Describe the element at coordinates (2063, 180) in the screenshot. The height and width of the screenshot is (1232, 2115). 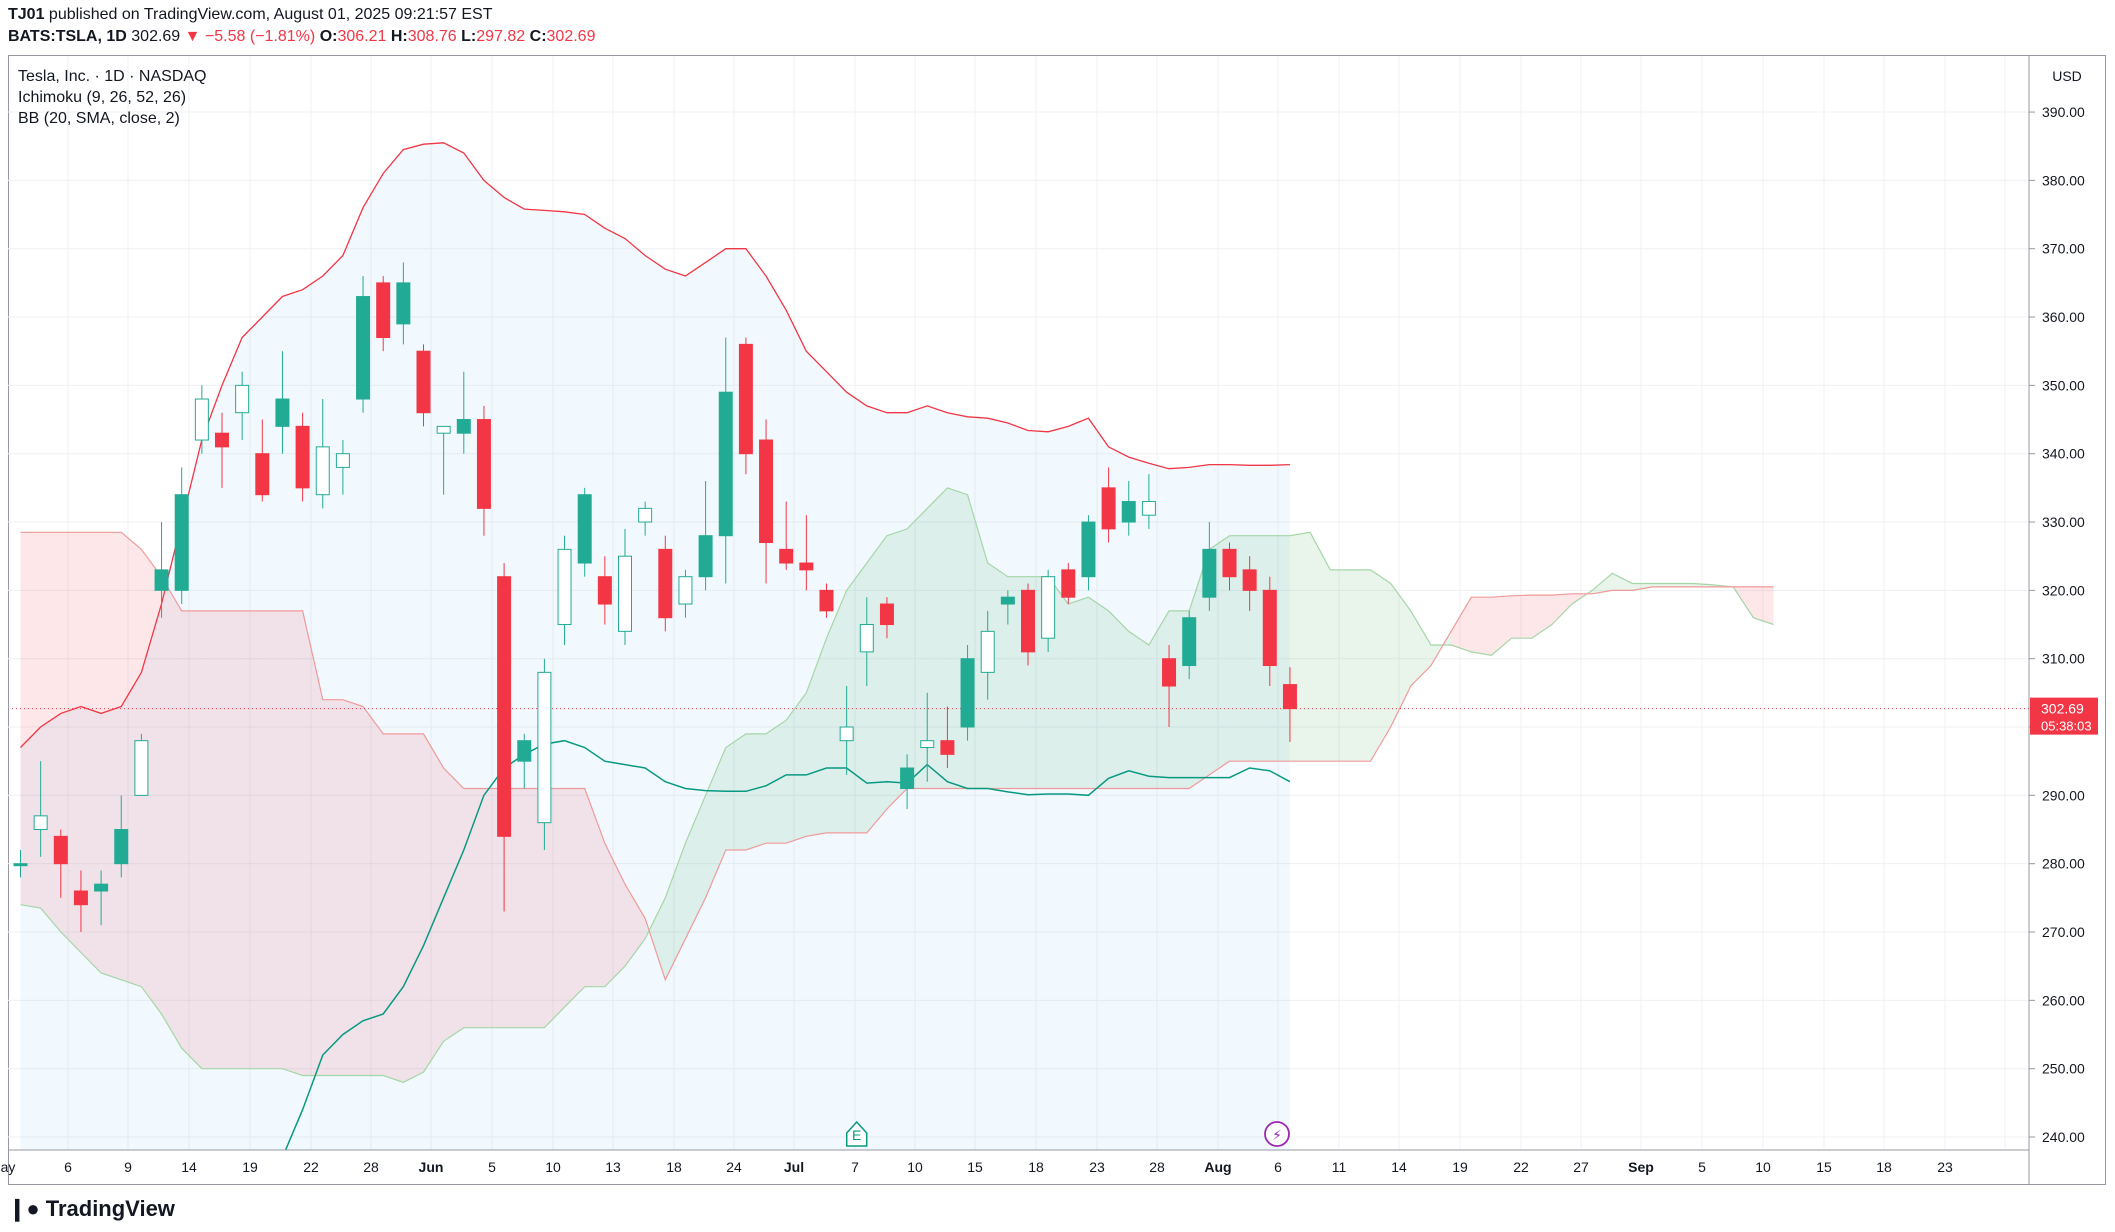
I see `price-tick-label: 380.00` at that location.